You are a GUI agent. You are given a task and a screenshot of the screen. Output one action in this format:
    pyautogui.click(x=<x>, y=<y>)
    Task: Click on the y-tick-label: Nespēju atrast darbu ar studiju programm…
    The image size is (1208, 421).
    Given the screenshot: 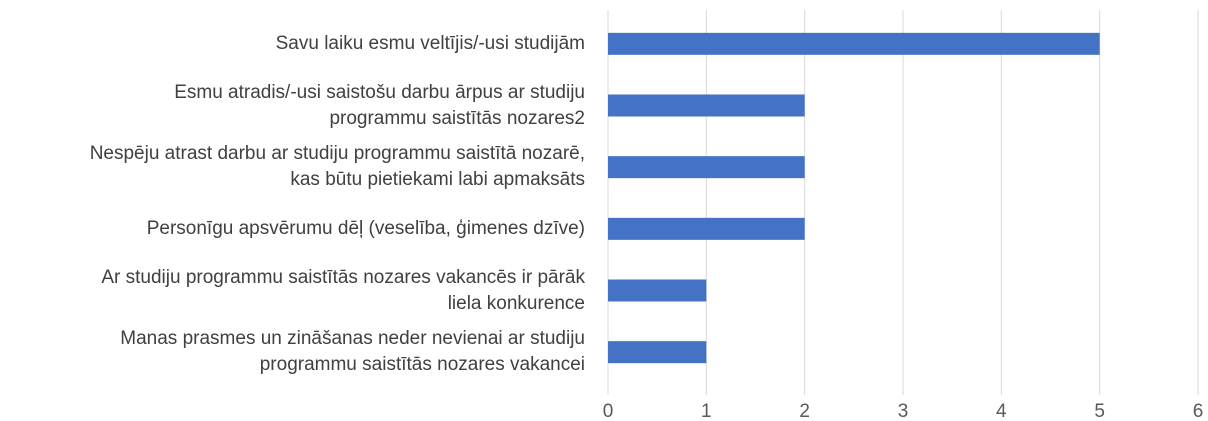 What is the action you would take?
    pyautogui.click(x=337, y=167)
    